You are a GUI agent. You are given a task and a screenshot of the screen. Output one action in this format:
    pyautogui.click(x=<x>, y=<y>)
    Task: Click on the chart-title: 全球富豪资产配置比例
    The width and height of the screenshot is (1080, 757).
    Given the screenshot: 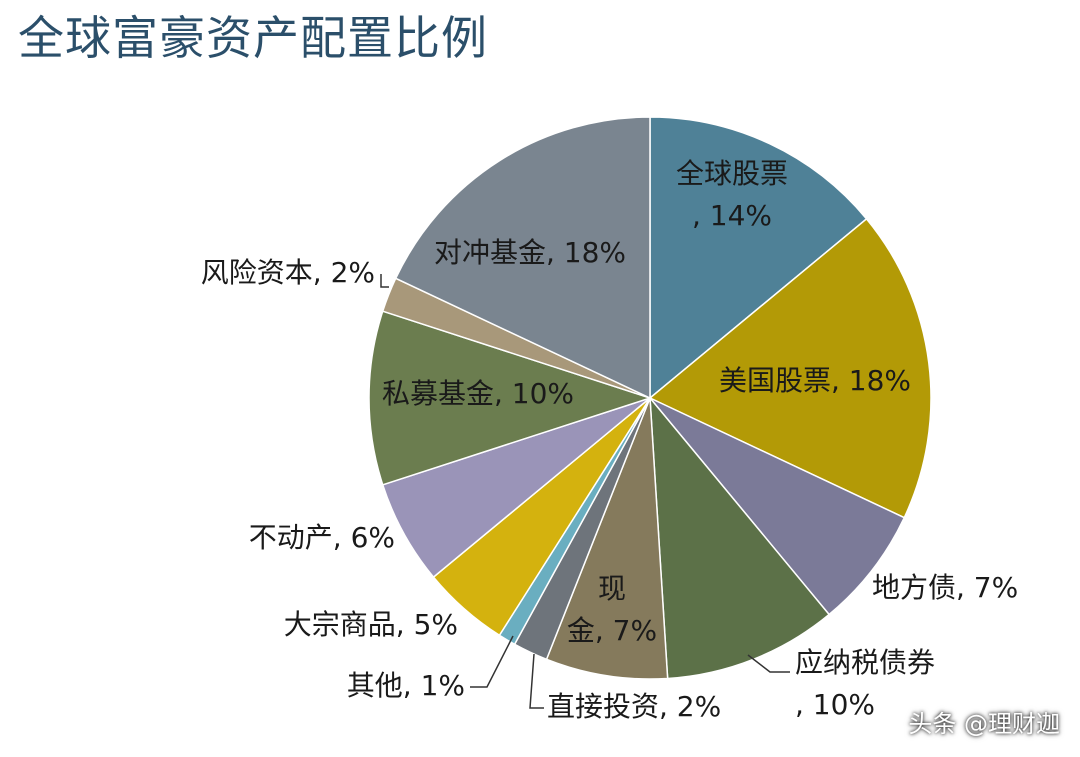 What is the action you would take?
    pyautogui.click(x=253, y=38)
    